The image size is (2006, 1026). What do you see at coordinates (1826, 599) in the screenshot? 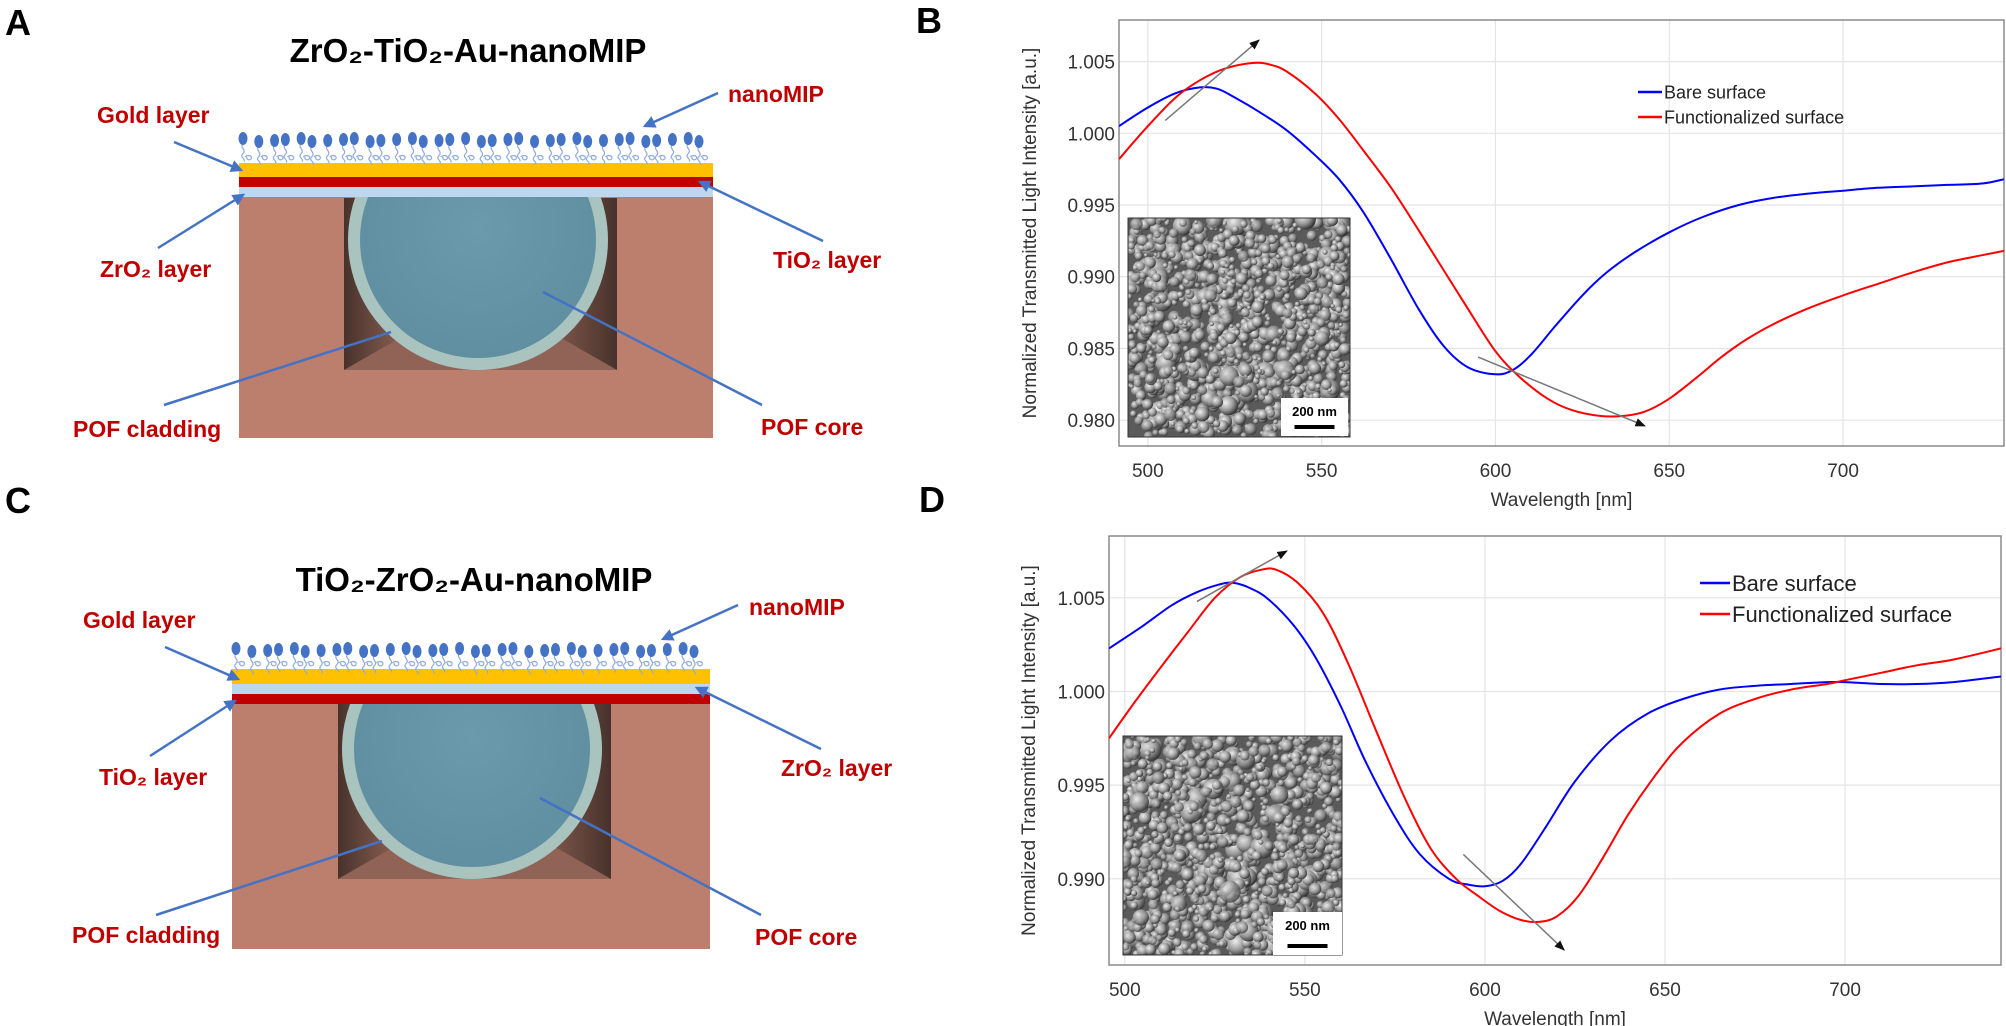
I see `legend: Bare surface Functionalized surface` at bounding box center [1826, 599].